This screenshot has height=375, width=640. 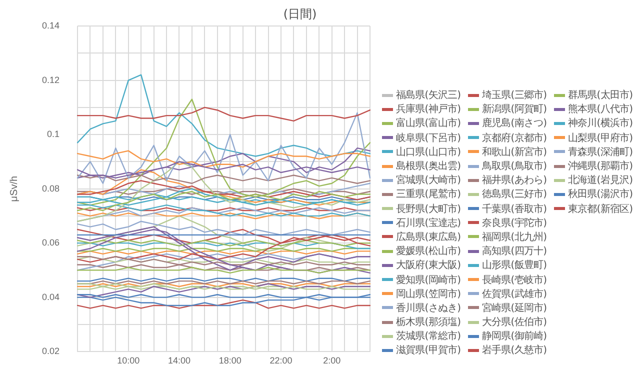 I want to click on legend-label: 岐阜県(下呂市), so click(x=428, y=138).